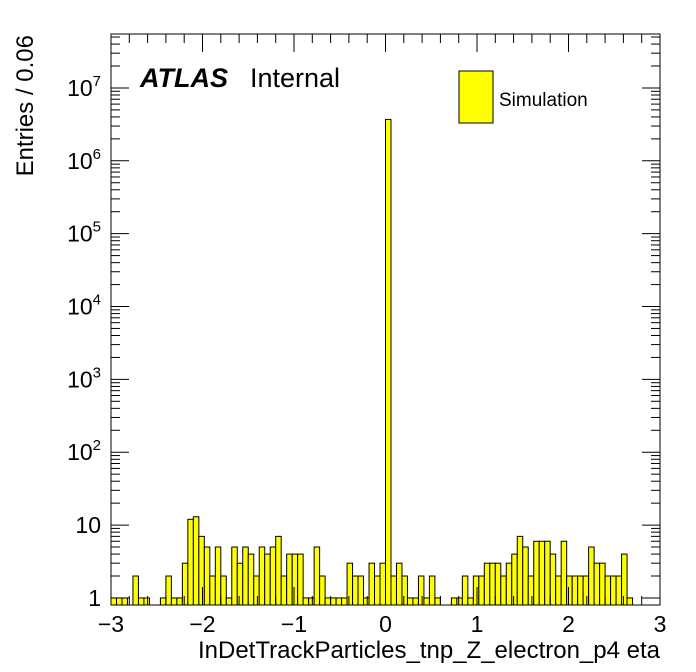 Image resolution: width=696 pixels, height=672 pixels. I want to click on legend: Simulation, so click(523, 97).